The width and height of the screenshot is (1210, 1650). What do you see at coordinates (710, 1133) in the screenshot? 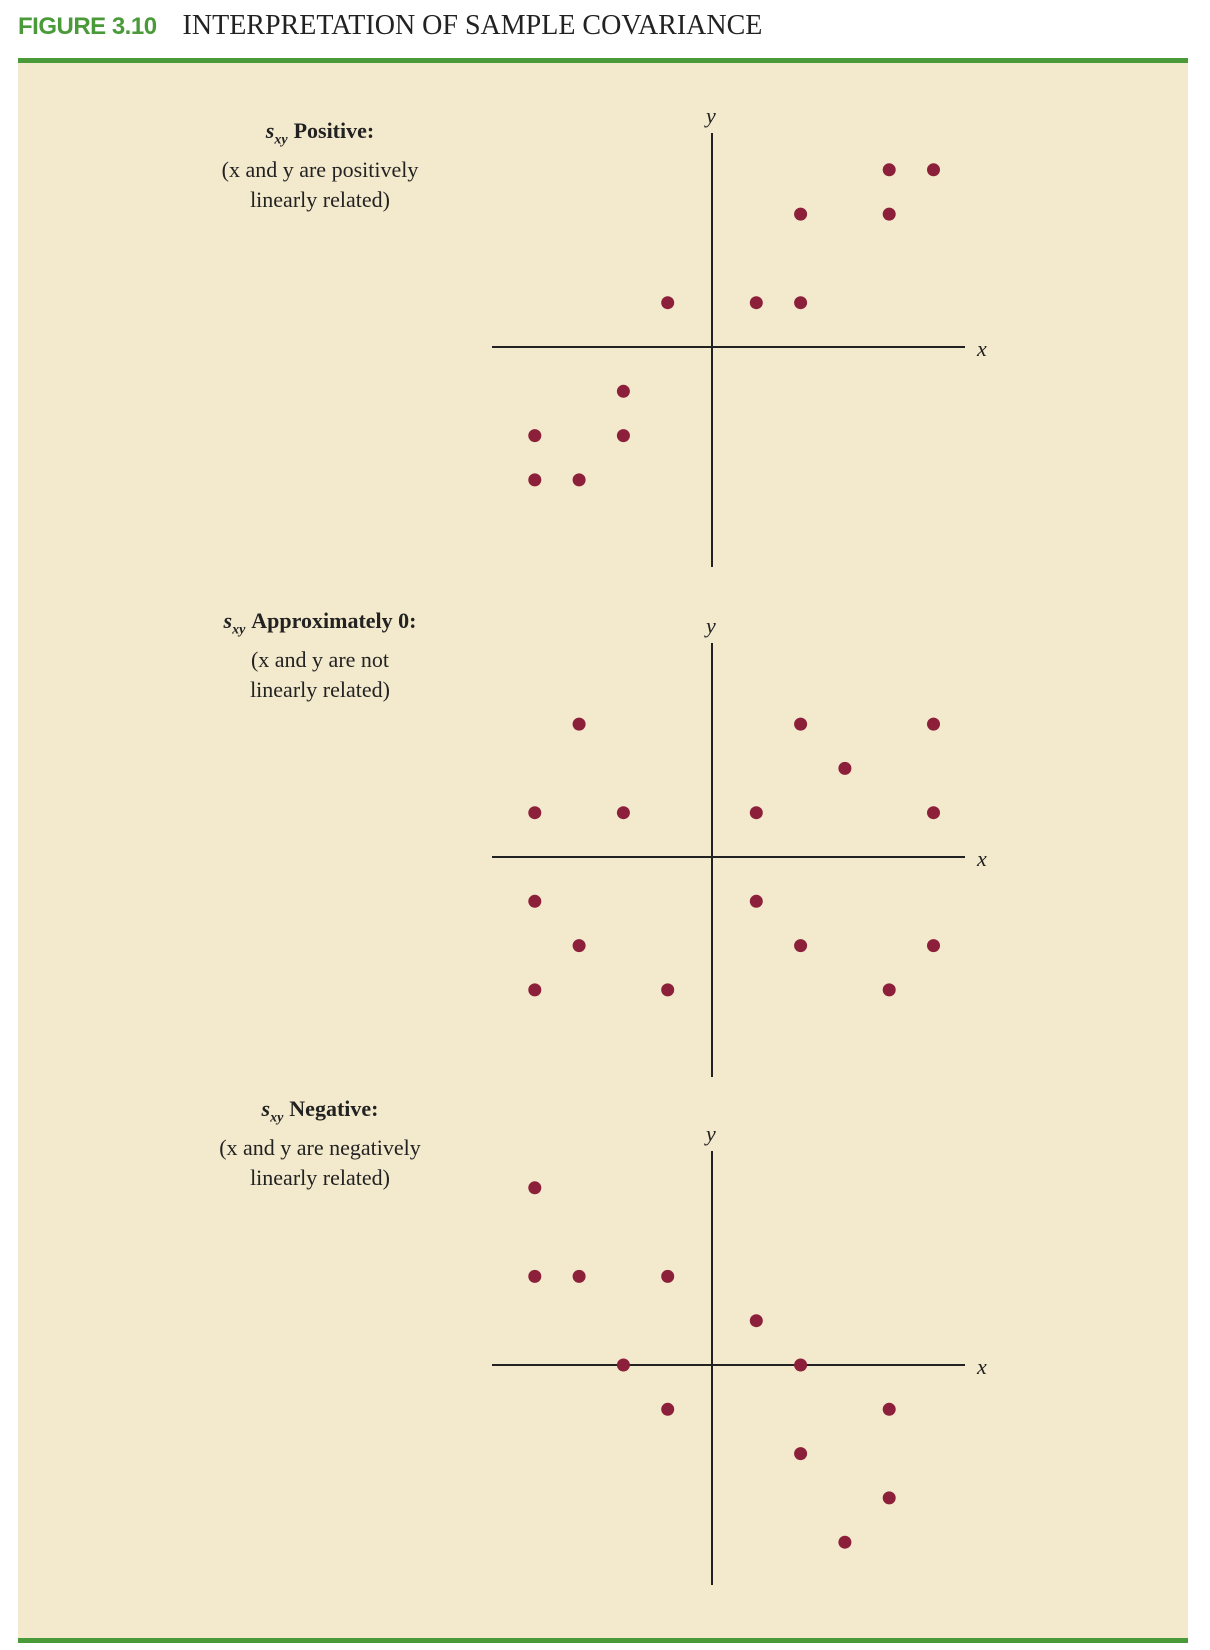
I see `negative-y-axis-label: y` at bounding box center [710, 1133].